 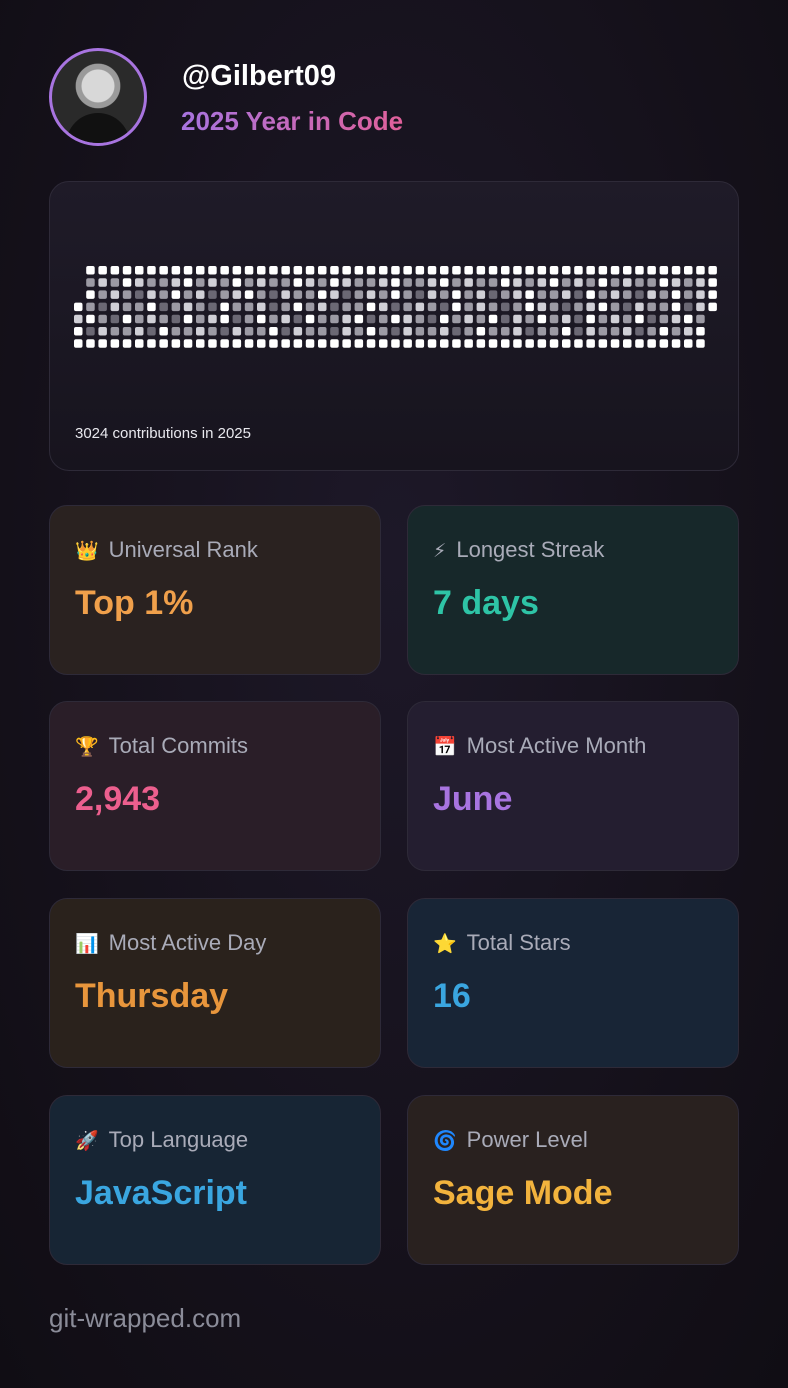 What do you see at coordinates (145, 1318) in the screenshot?
I see `footer: git-wrapped.com` at bounding box center [145, 1318].